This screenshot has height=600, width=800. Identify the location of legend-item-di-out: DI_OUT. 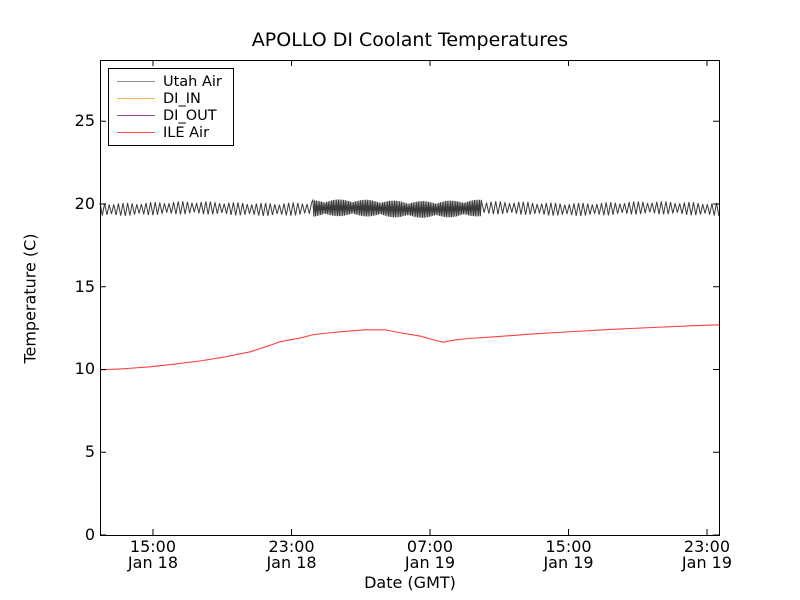
(172, 115).